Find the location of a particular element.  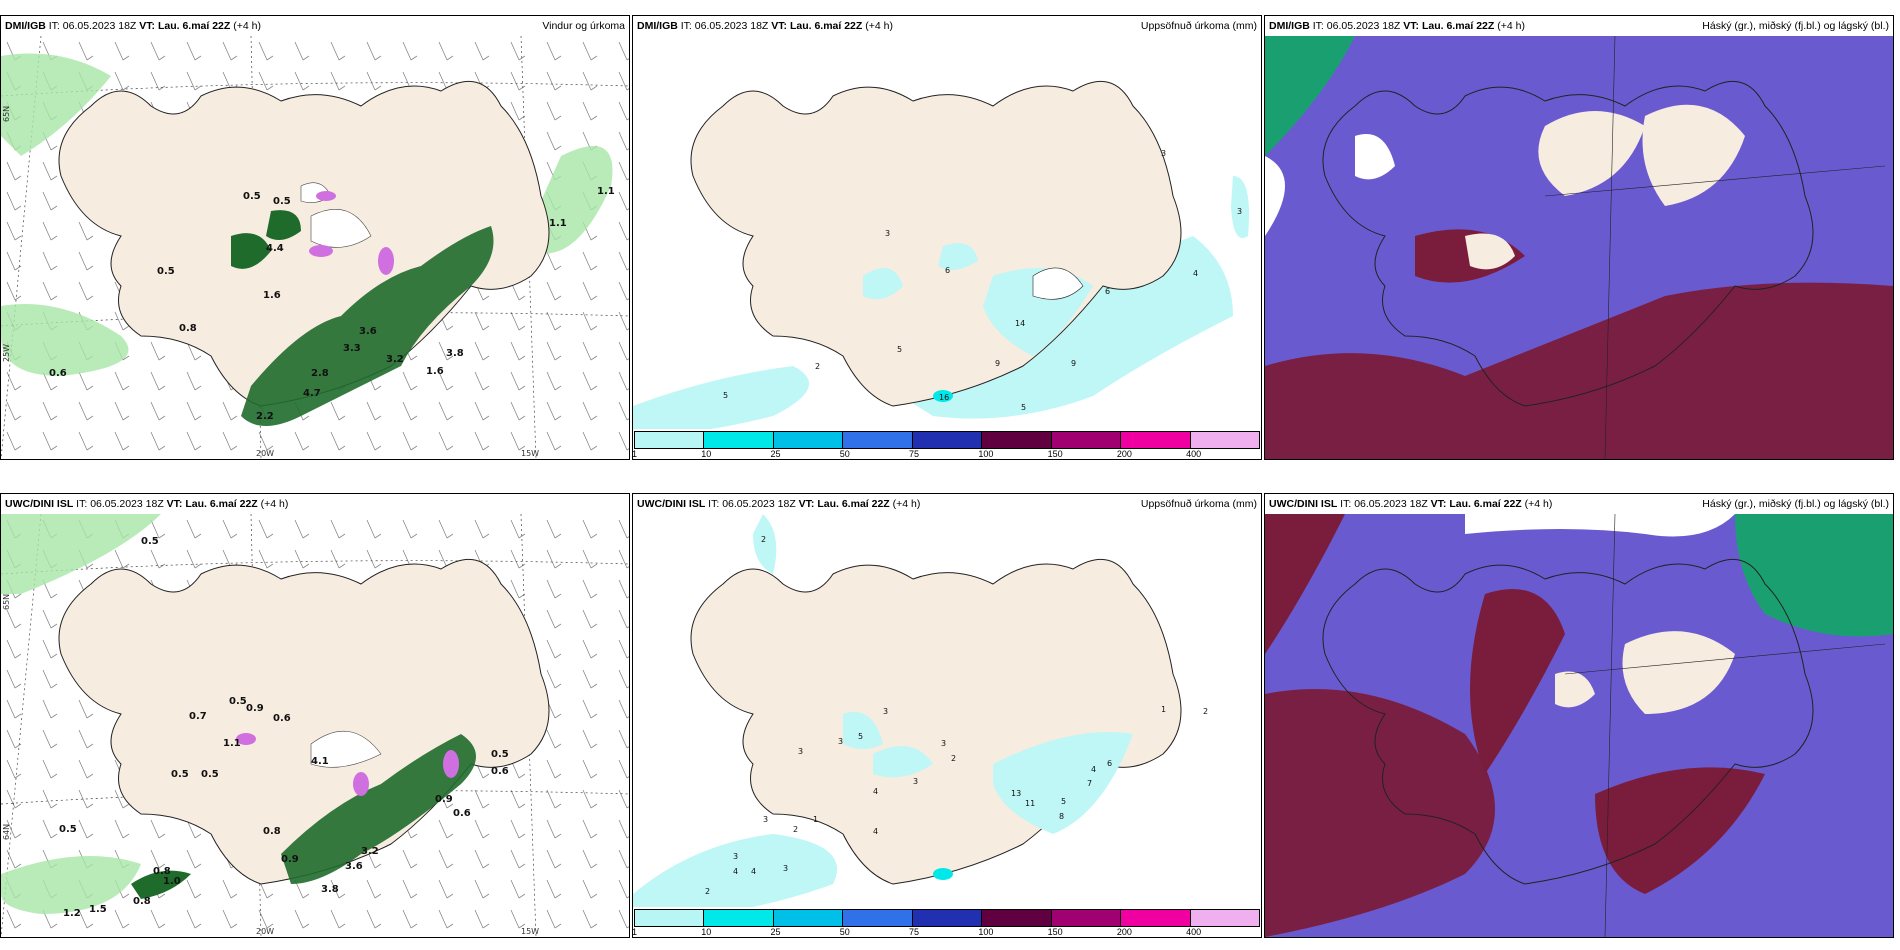

lat-label-65: 65N is located at coordinates (6, 602).